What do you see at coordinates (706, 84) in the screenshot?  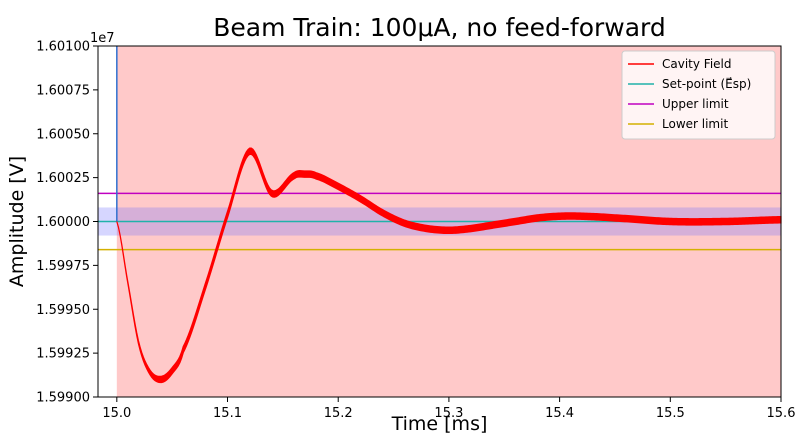 I see `legend-label: Set-point (E⃗sp)` at bounding box center [706, 84].